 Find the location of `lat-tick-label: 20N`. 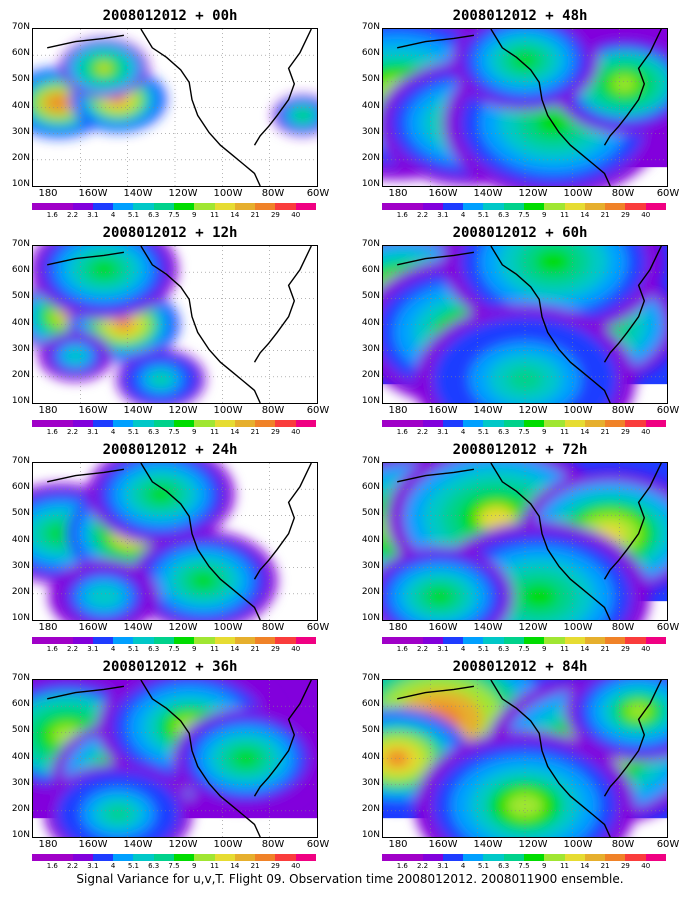

lat-tick-label: 20N is located at coordinates (20, 808).